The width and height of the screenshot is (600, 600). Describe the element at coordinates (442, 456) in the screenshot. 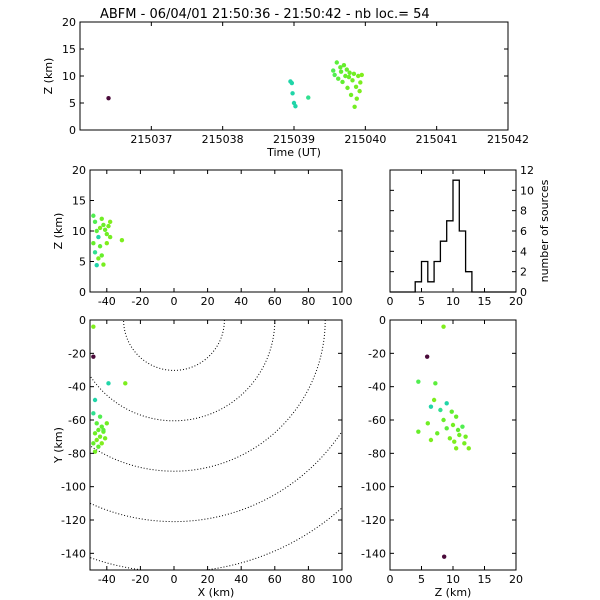

I see `z-y-panel: 0 5 10 15 20 0 -20 -40 -60 -80 -100 -120 -140 Z (km)` at that location.